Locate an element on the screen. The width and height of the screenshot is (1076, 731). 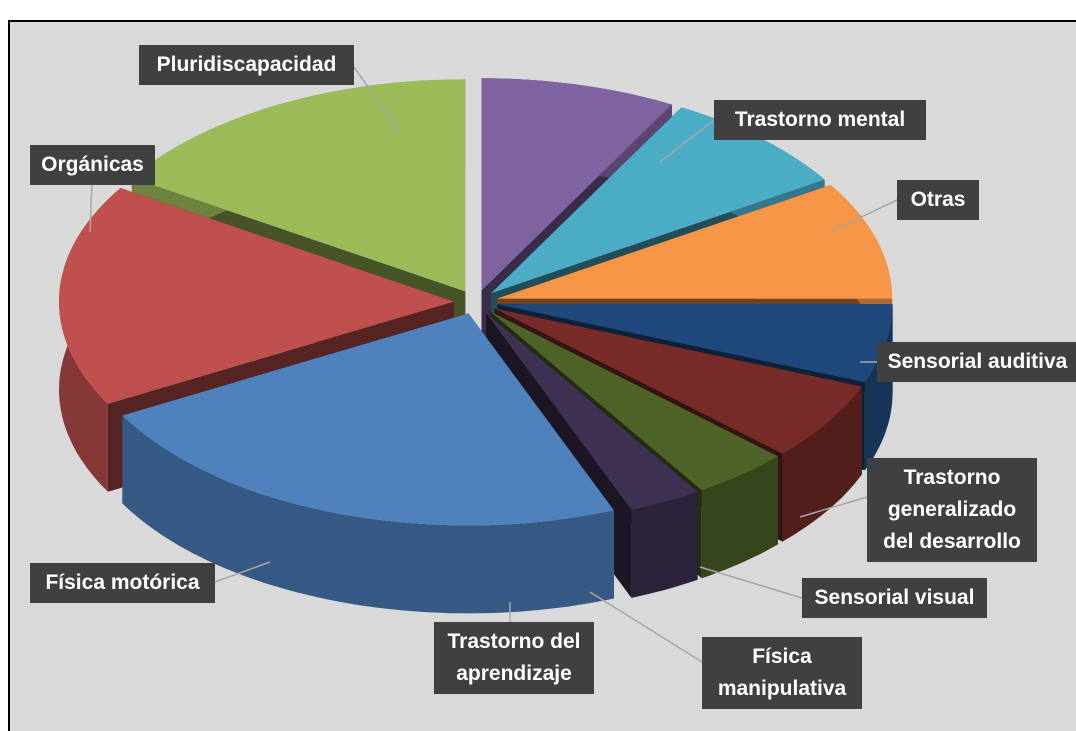
slice-label: Sensorial auditiva is located at coordinates (976, 362).